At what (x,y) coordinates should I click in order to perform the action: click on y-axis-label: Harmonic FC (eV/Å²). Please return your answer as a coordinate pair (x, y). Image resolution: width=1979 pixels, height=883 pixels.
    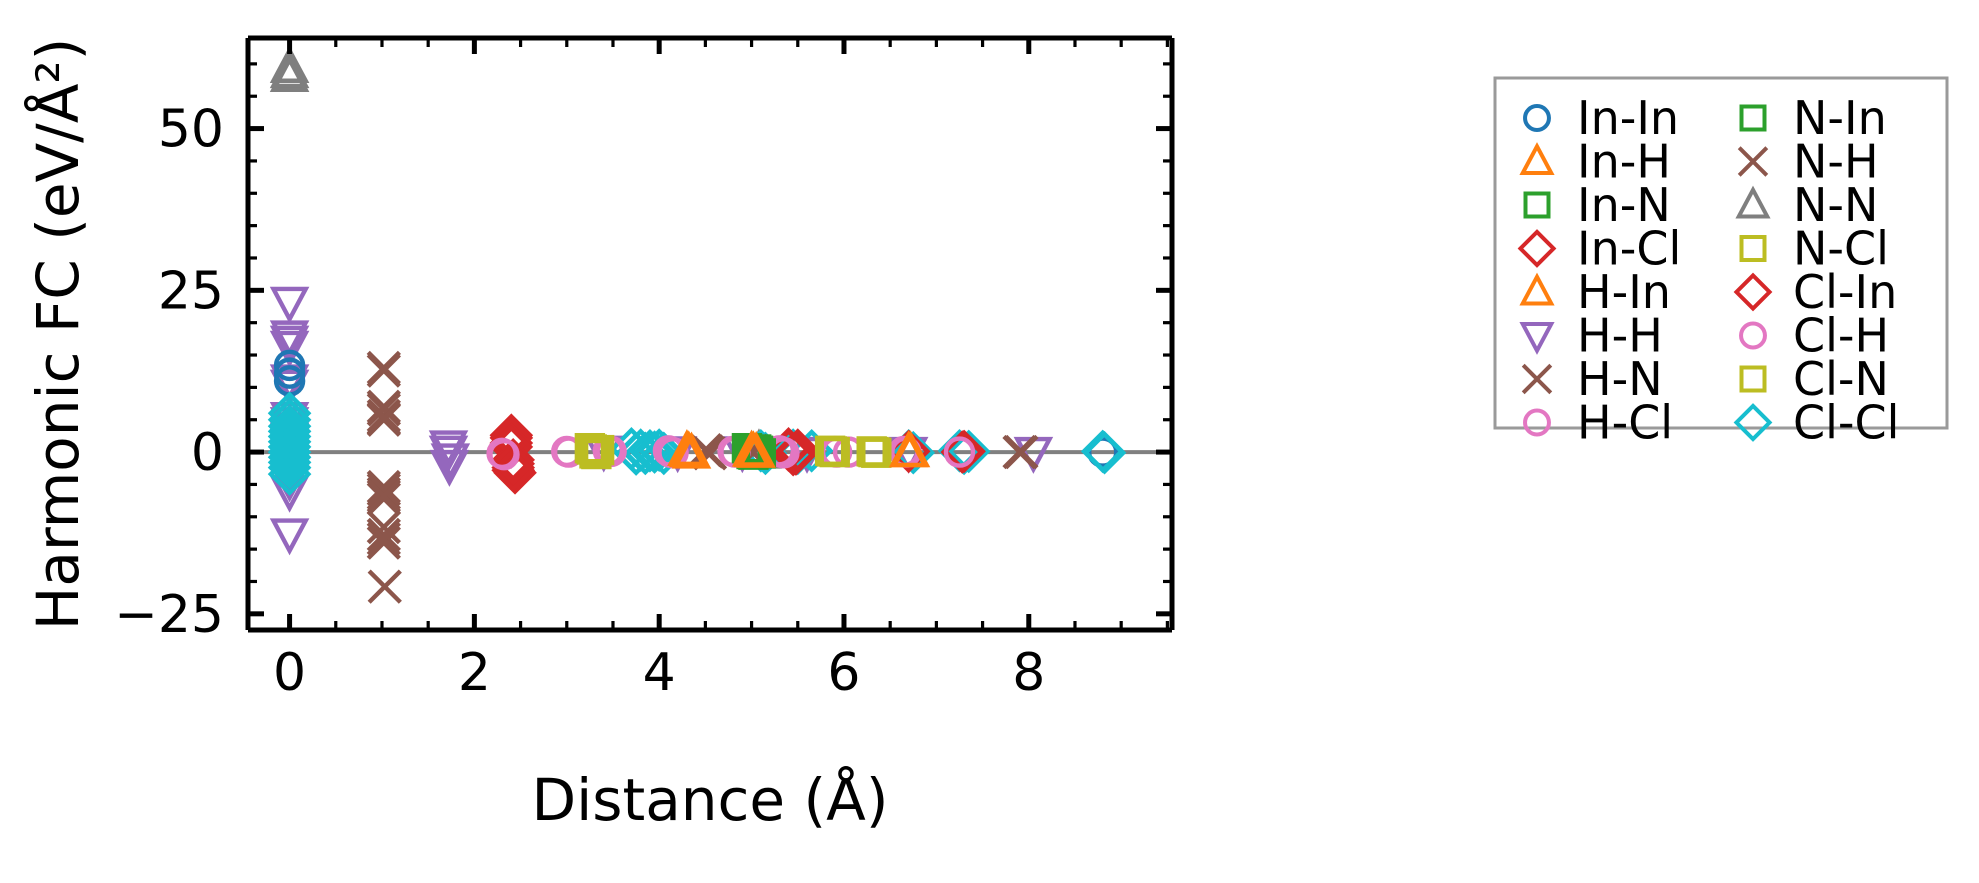
    Looking at the image, I should click on (57, 334).